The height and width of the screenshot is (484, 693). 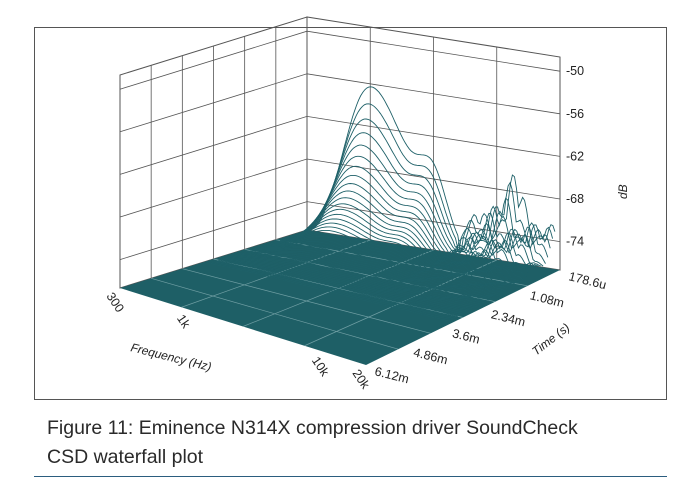 I want to click on x-axis-label: Frequency (Hz), so click(x=171, y=357).